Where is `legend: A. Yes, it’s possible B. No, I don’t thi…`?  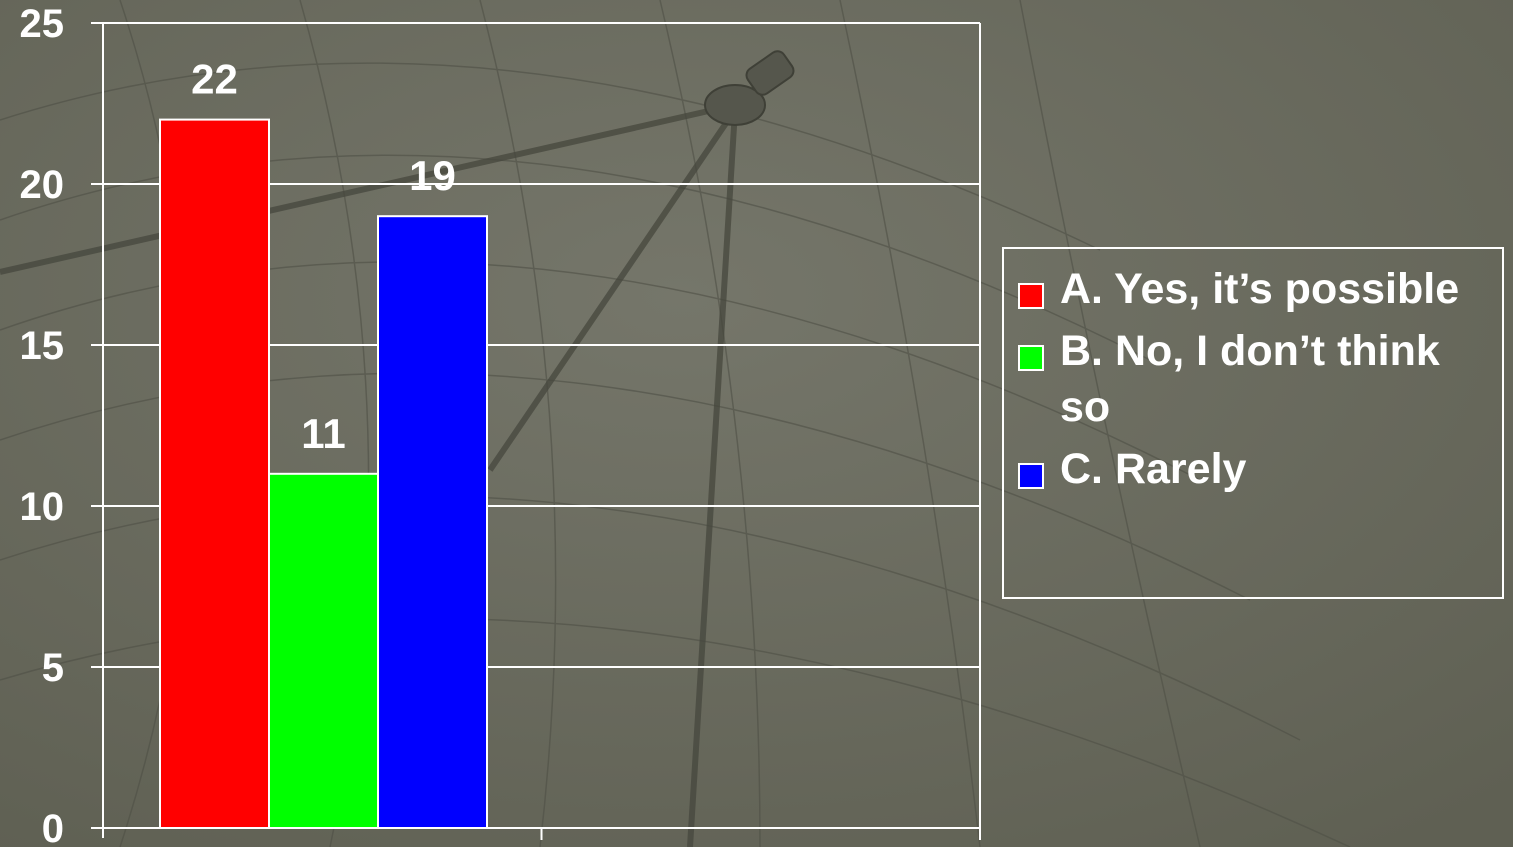 legend: A. Yes, it’s possible B. No, I don’t thi… is located at coordinates (1253, 423).